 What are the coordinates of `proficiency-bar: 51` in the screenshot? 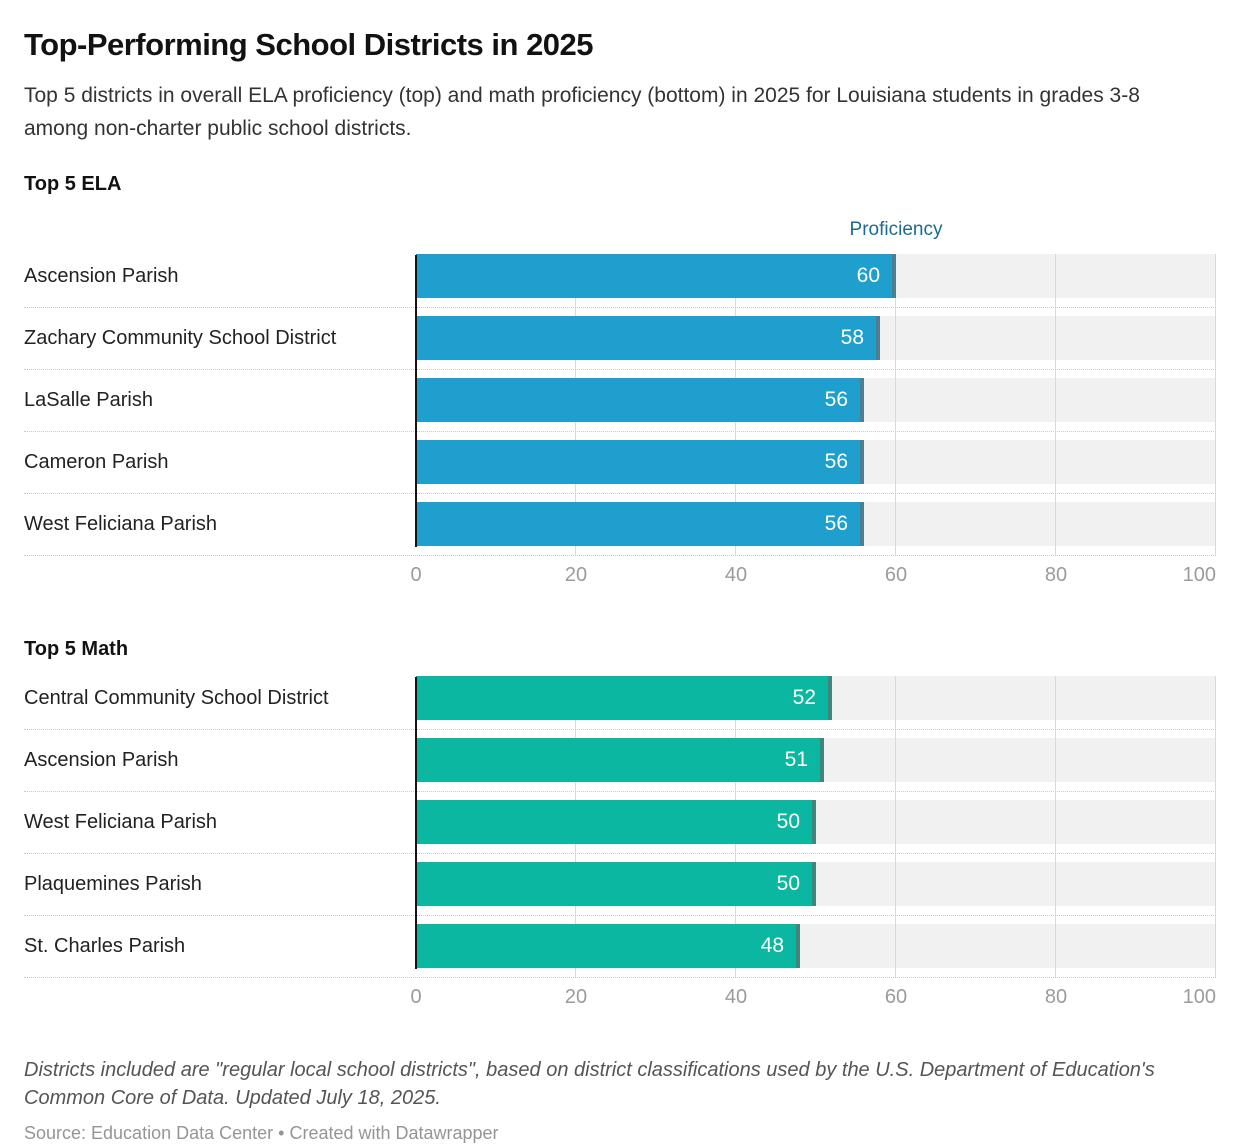 It's located at (620, 760).